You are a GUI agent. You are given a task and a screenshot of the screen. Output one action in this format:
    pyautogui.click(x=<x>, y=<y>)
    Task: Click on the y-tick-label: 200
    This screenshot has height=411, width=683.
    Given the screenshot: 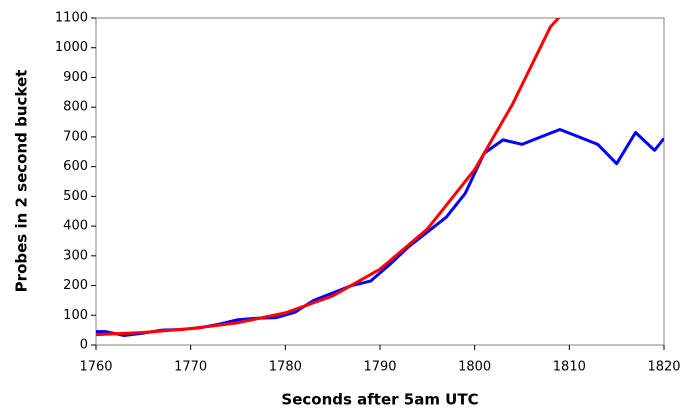 What is the action you would take?
    pyautogui.click(x=75, y=285)
    